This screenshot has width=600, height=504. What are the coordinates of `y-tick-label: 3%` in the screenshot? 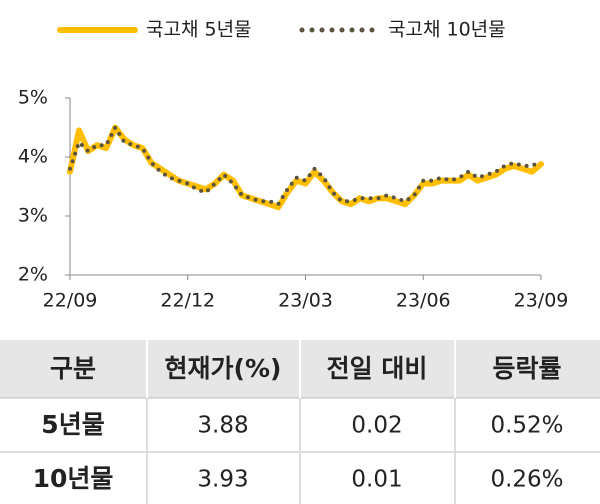 It's located at (33, 216).